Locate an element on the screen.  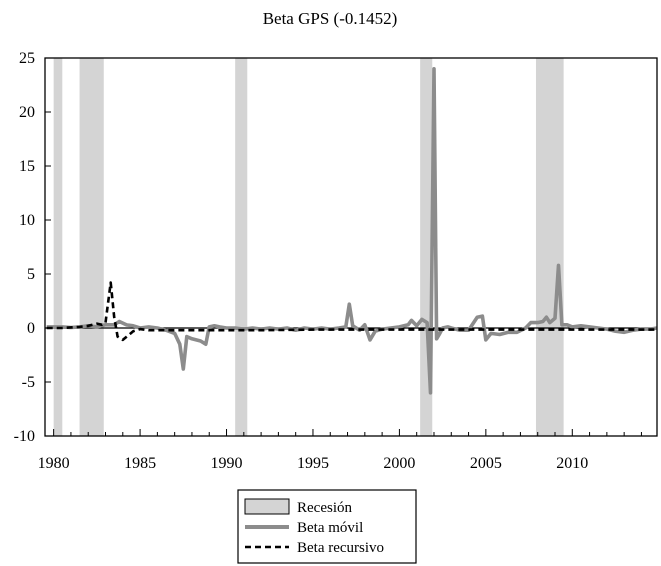
x-tick-label-5: 2005 is located at coordinates (486, 463).